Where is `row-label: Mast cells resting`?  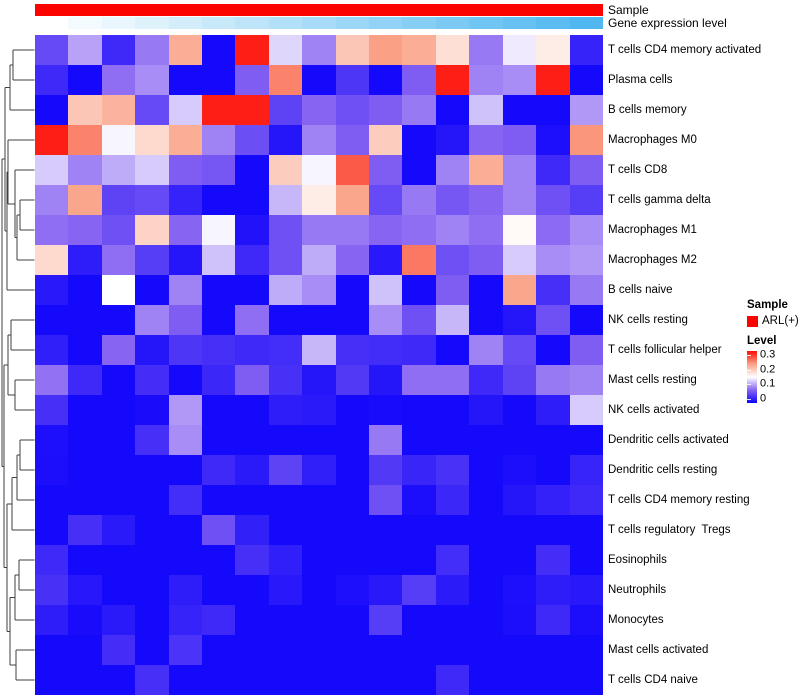 row-label: Mast cells resting is located at coordinates (652, 380).